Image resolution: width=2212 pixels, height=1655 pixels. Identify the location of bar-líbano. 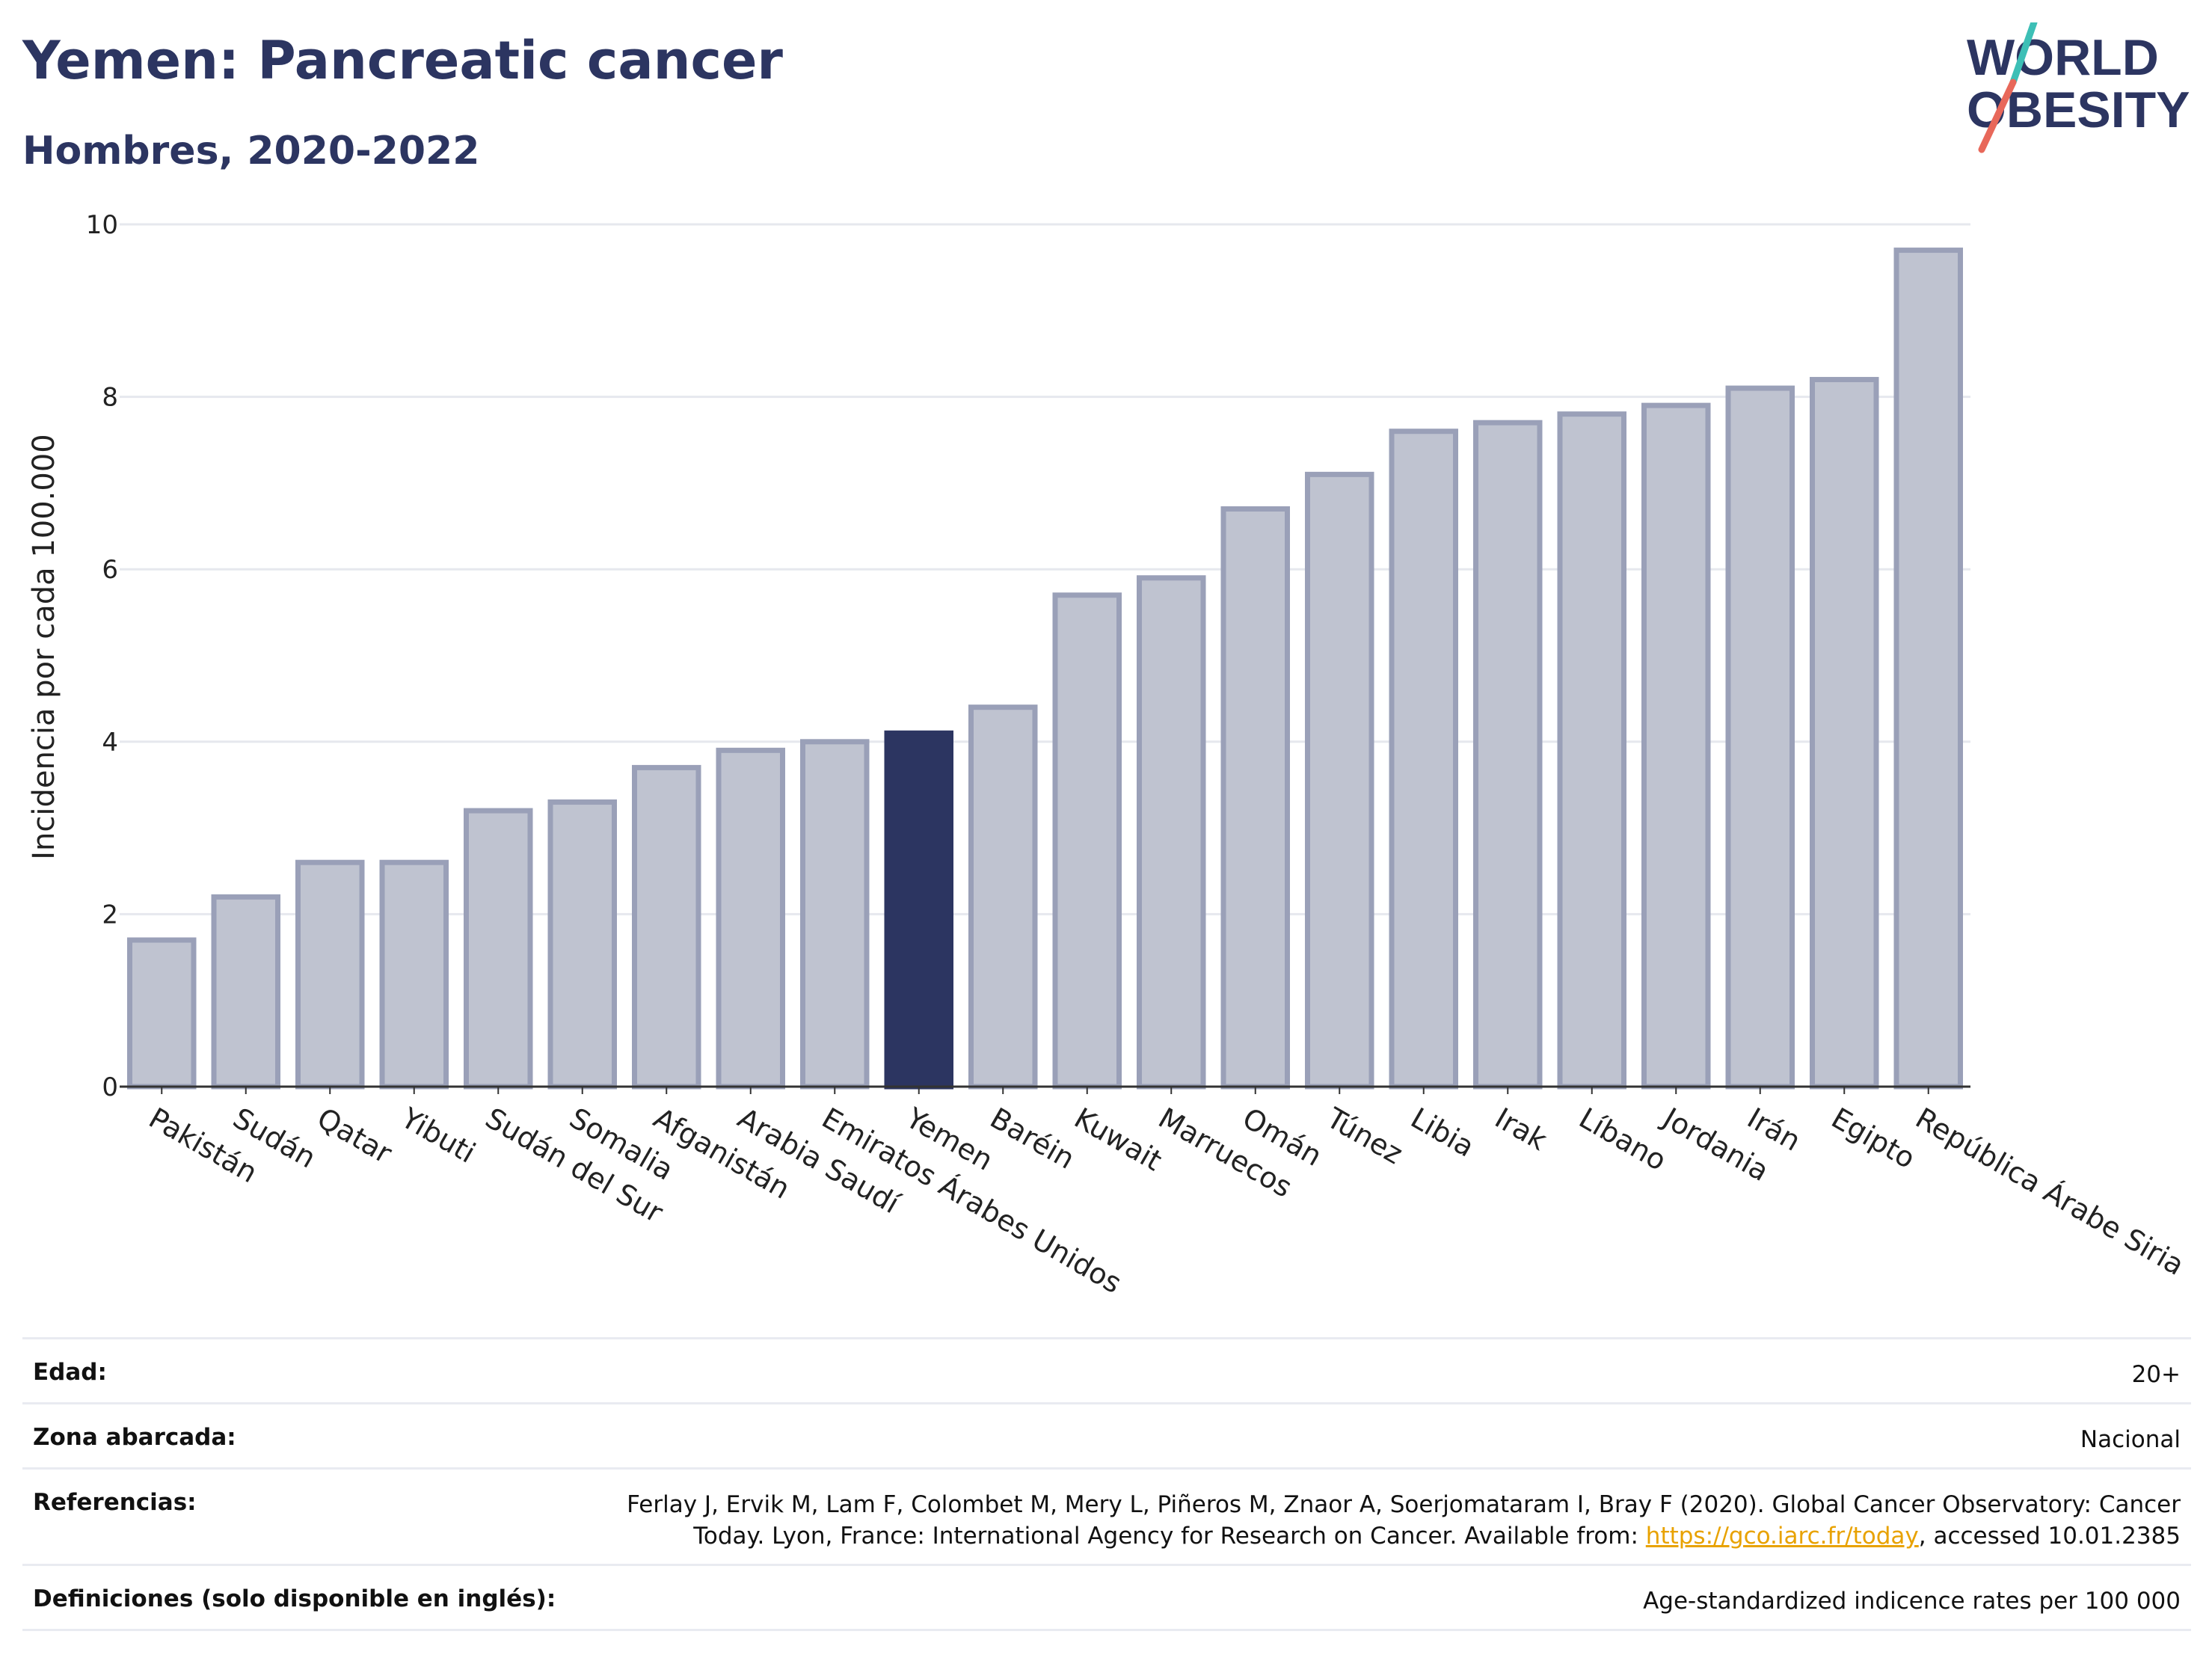
(1591, 750).